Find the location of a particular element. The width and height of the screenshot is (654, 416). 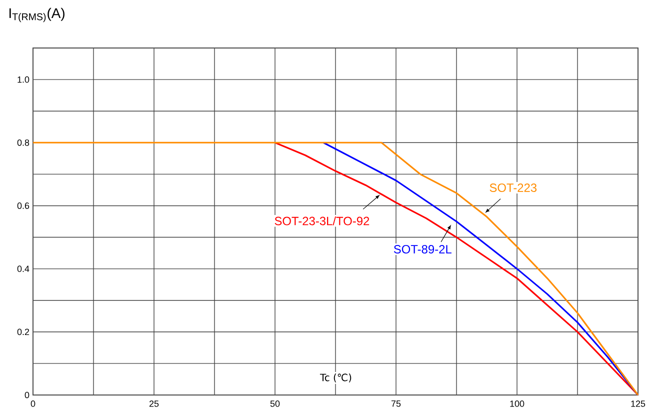

x-tick-label: 0 is located at coordinates (33, 403).